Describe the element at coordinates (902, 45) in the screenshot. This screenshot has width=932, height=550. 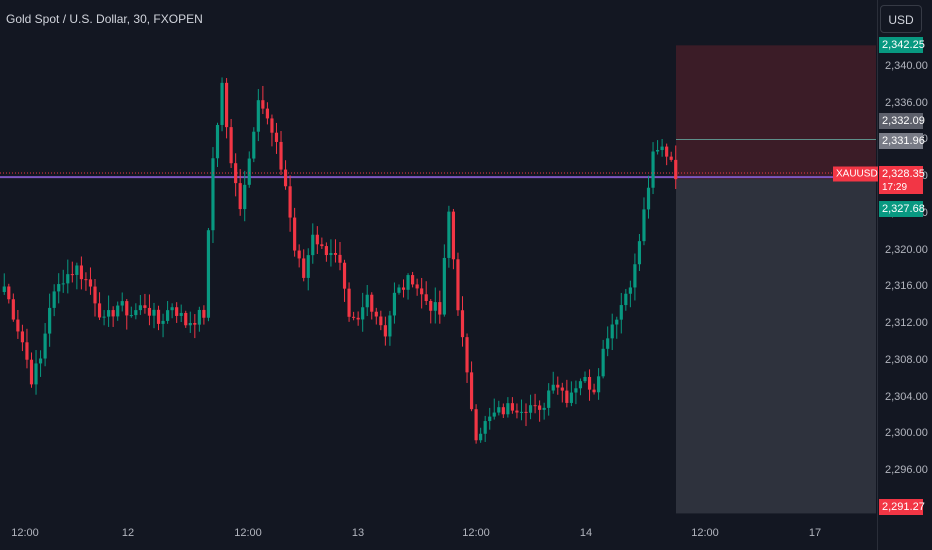
I see `take-profit-tag: 2,342.25` at that location.